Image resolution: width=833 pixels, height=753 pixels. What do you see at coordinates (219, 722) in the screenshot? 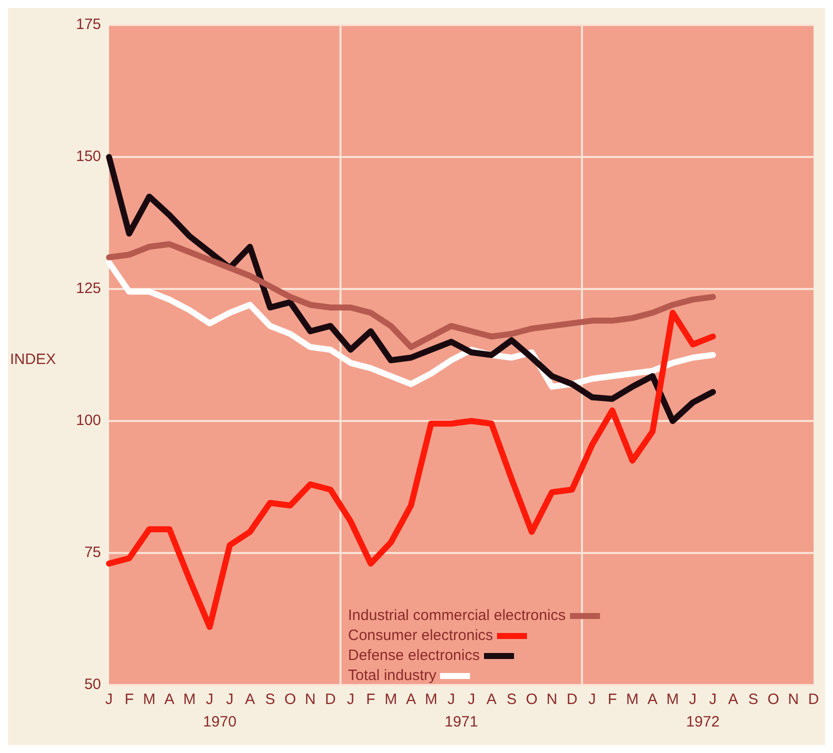
I see `text: 1970` at bounding box center [219, 722].